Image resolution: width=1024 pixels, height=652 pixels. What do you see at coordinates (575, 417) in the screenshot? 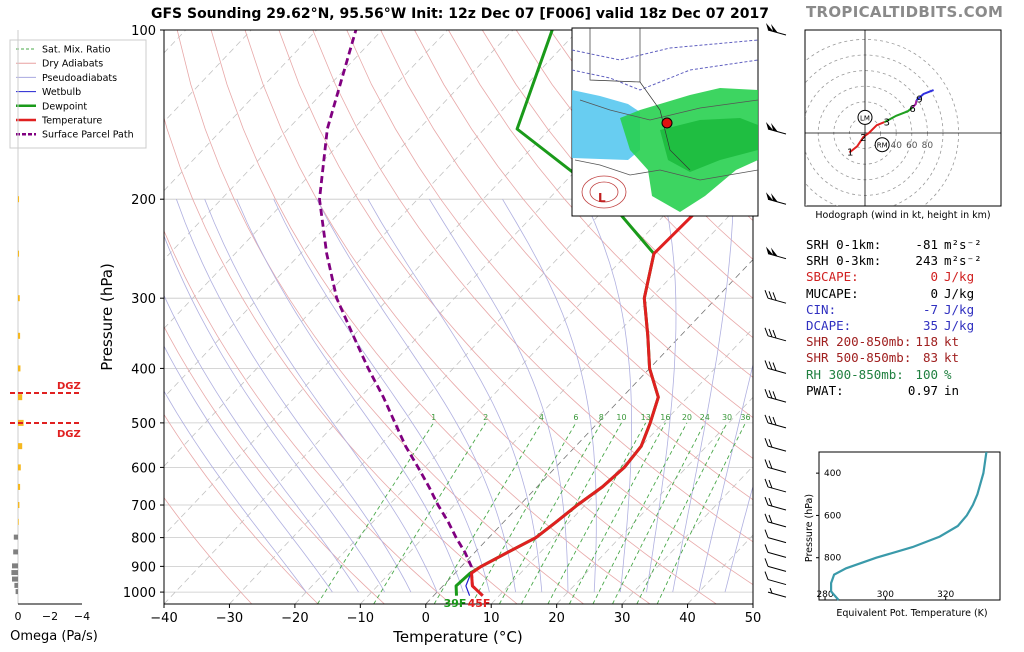
I see `mixing-ratio-label: 6` at bounding box center [575, 417].